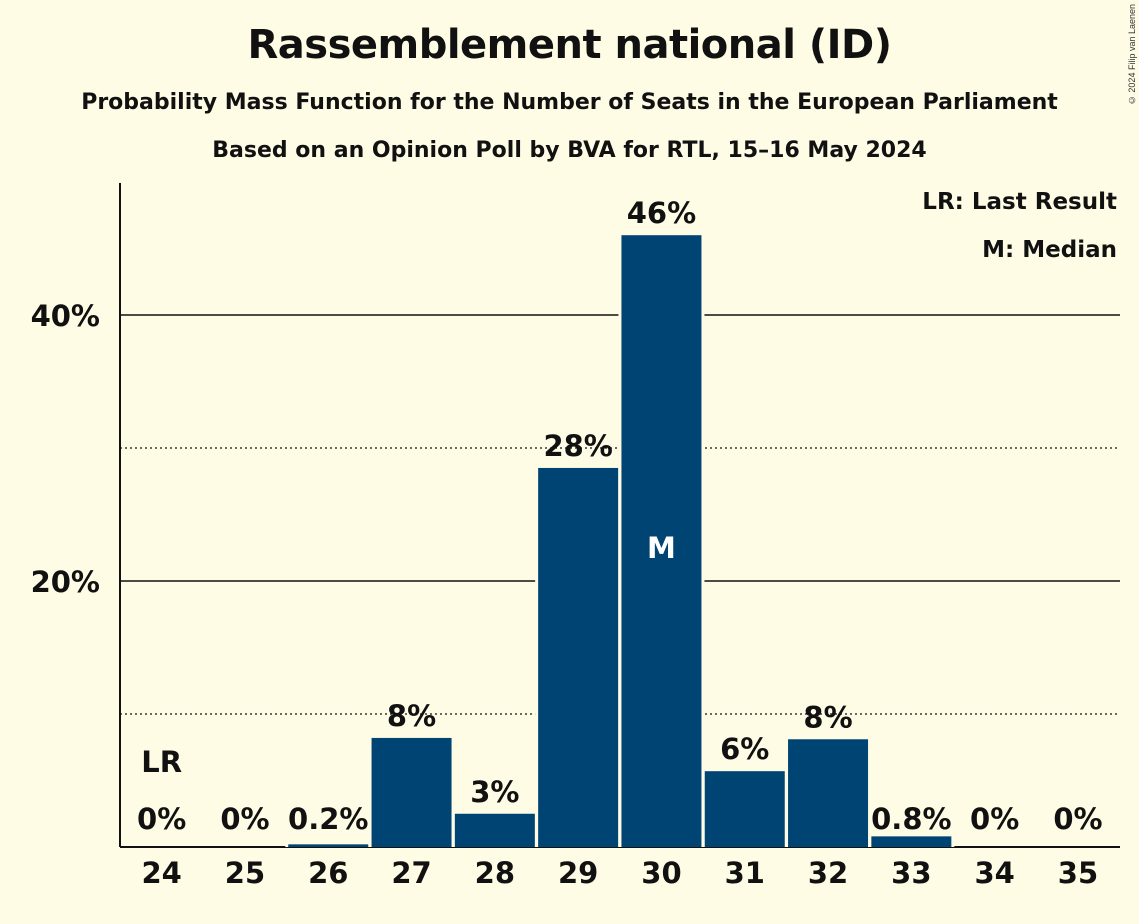 This screenshot has height=924, width=1139. What do you see at coordinates (577, 446) in the screenshot?
I see `data-label: 28%` at bounding box center [577, 446].